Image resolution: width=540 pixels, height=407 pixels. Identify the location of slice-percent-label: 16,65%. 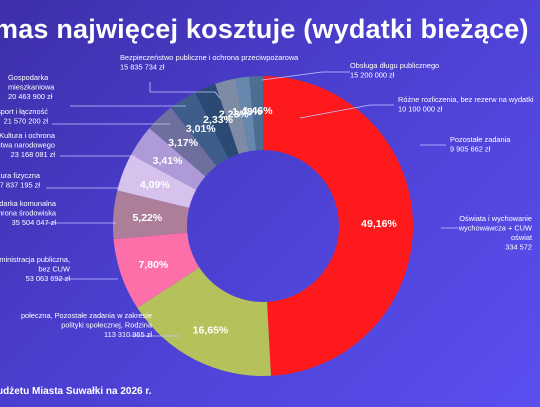
(211, 330).